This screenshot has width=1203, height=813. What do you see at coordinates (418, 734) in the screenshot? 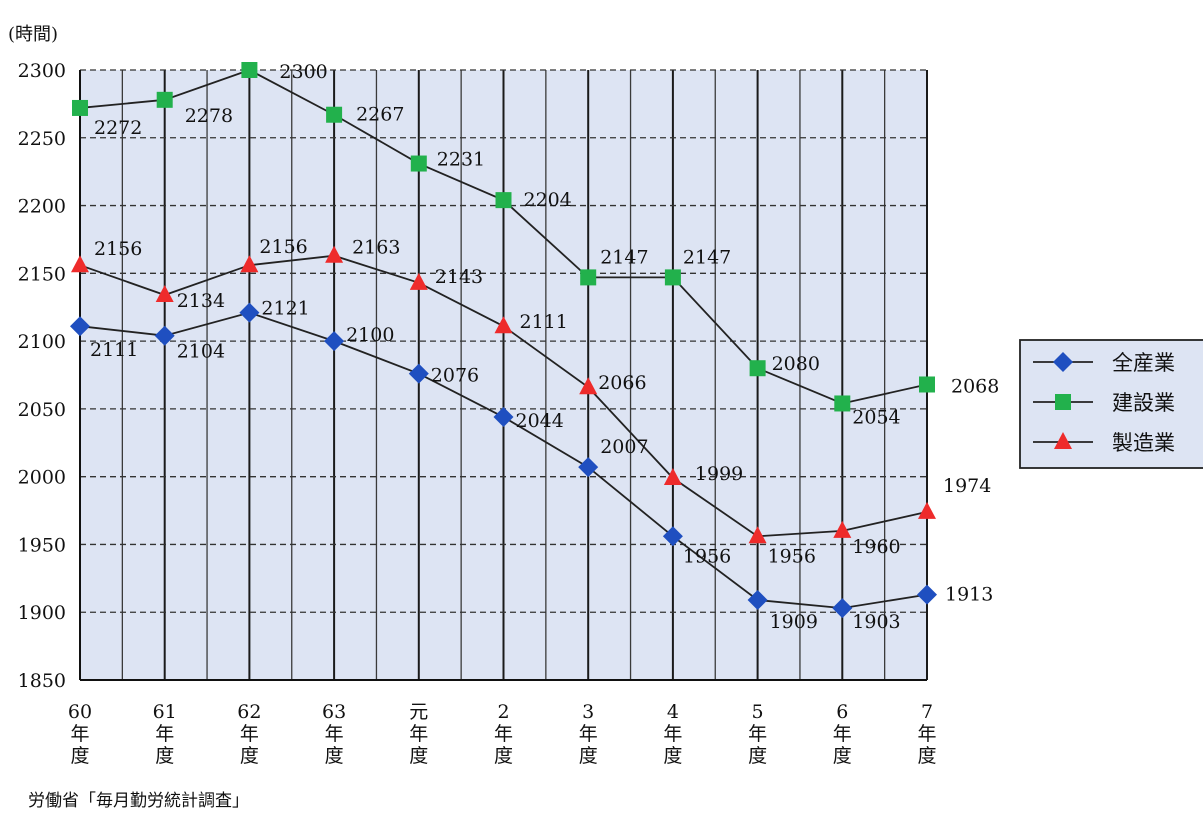
I see `x-tick-label: 元年度` at bounding box center [418, 734].